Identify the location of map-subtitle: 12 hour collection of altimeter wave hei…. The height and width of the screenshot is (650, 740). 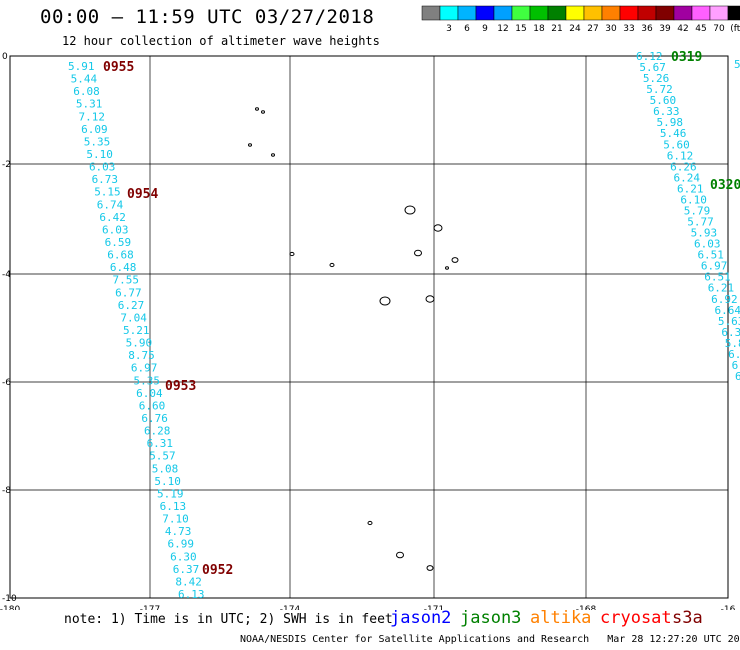
(221, 41).